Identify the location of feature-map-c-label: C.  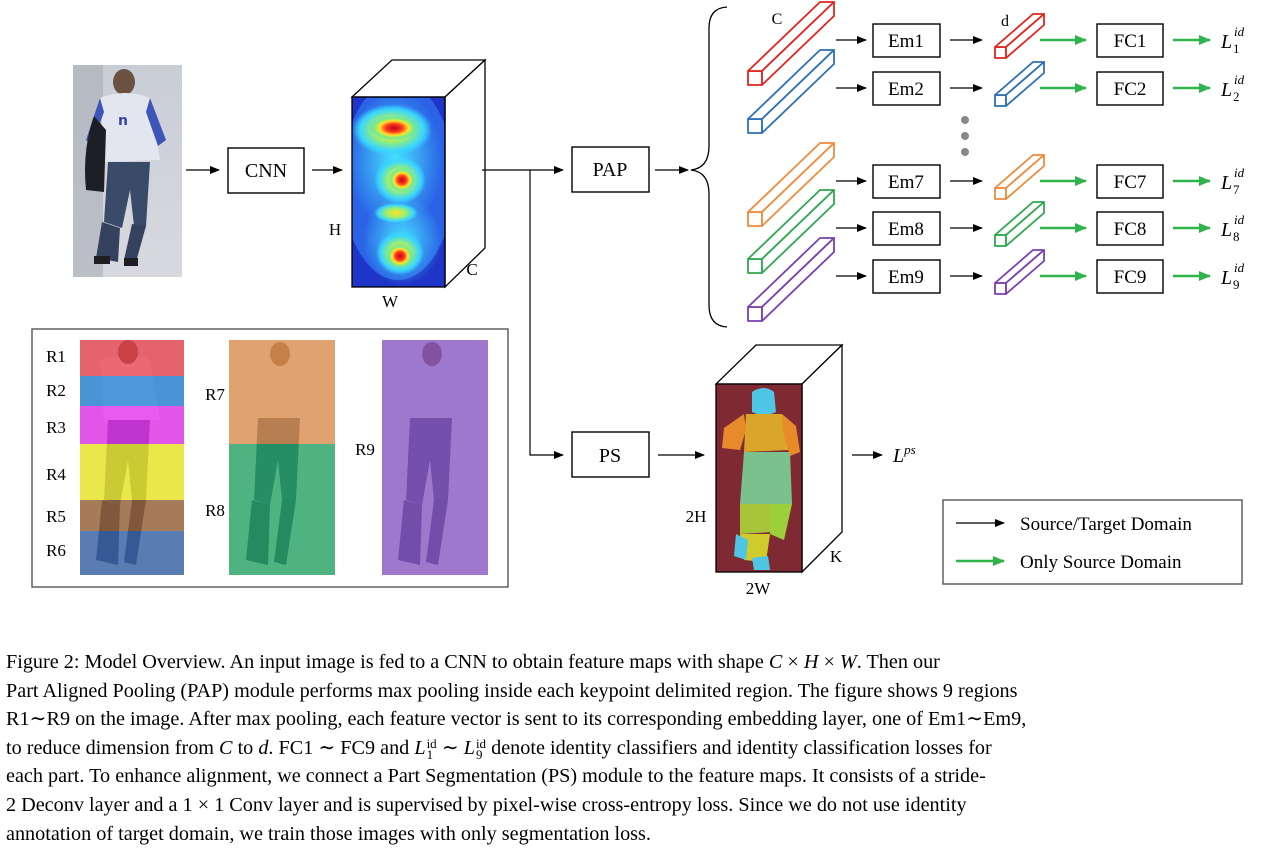
(471, 269).